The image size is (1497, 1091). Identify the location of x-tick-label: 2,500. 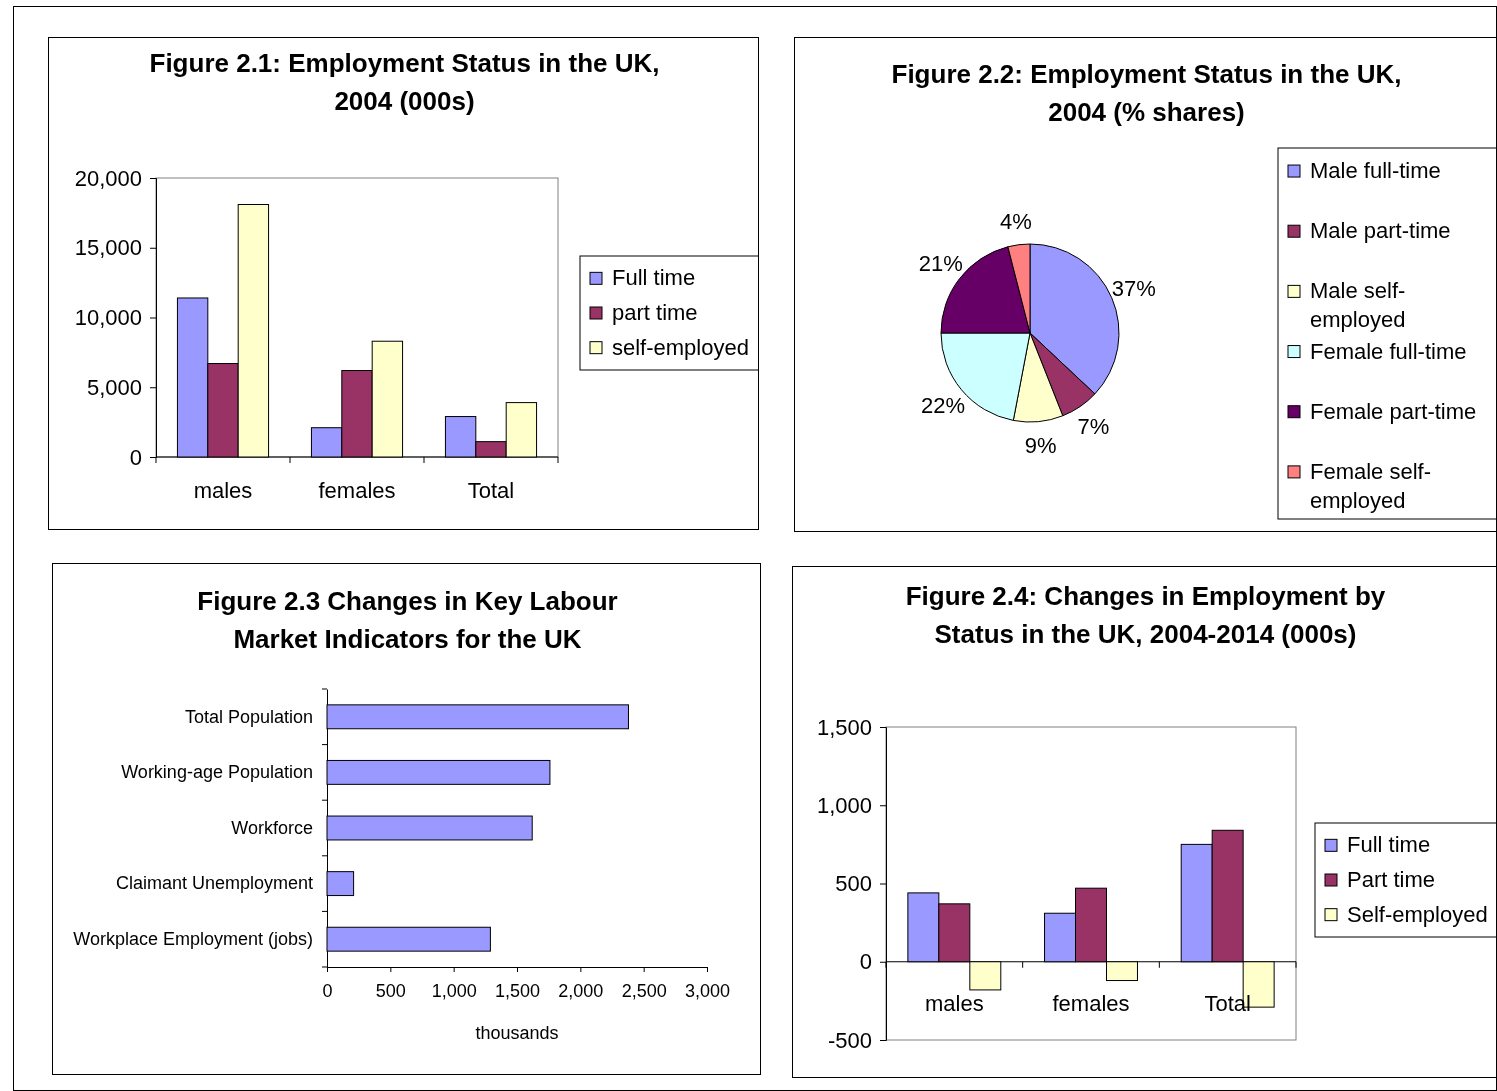
(644, 990).